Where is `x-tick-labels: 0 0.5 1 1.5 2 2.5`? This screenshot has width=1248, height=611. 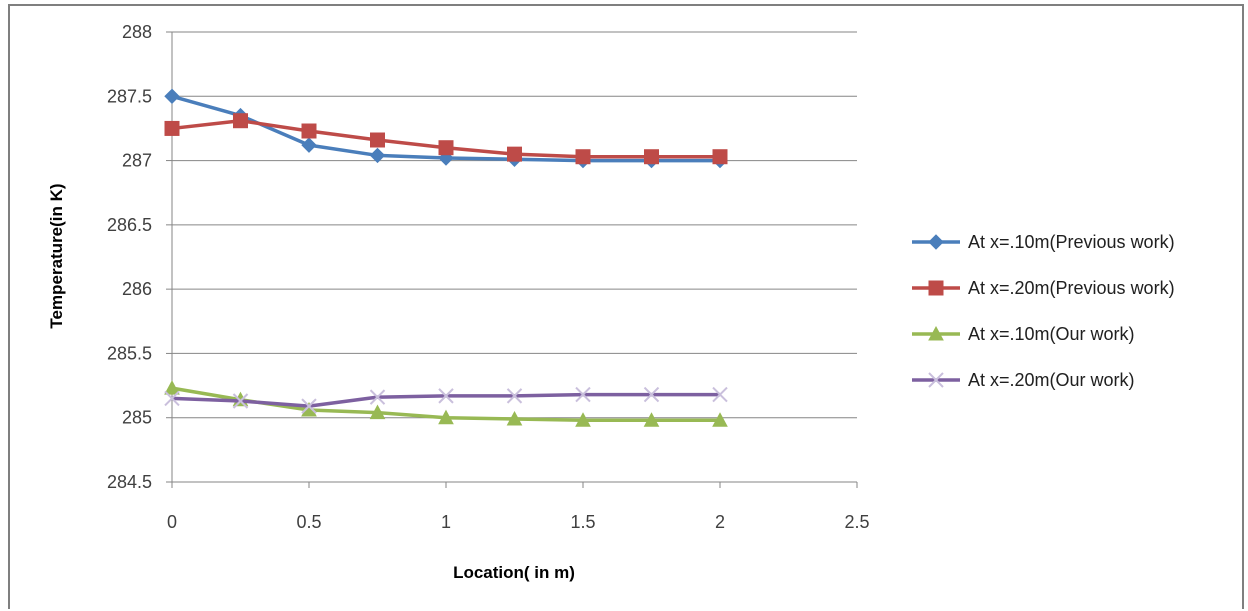
x-tick-labels: 0 0.5 1 1.5 2 2.5 is located at coordinates (518, 522).